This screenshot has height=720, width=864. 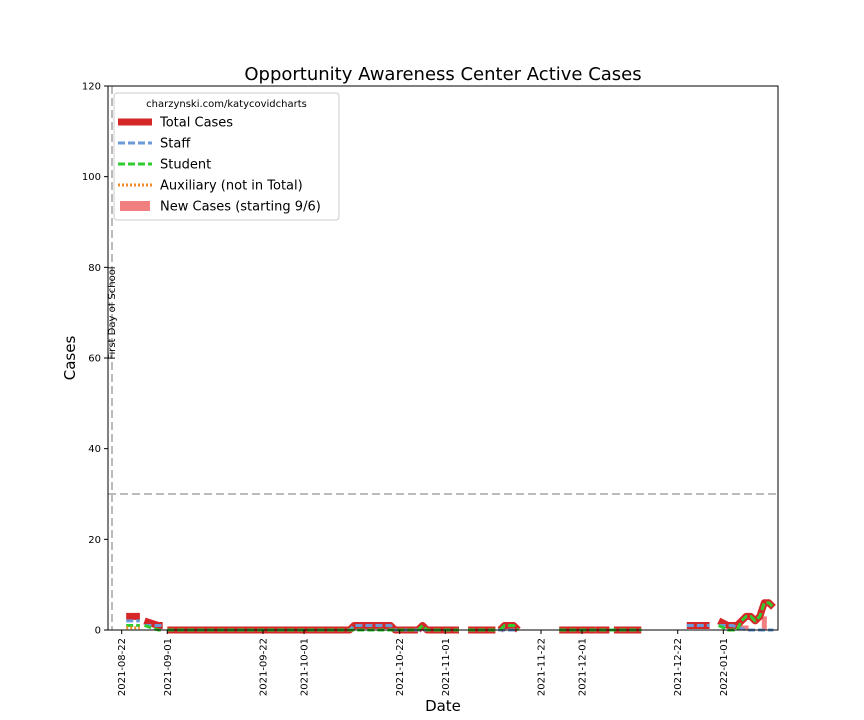 I want to click on legend-entry: Total Cases, so click(x=196, y=123).